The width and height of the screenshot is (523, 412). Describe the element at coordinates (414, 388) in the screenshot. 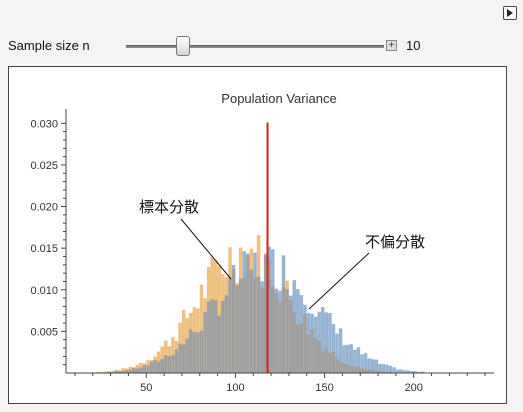

I see `x-tick-label: 200` at that location.